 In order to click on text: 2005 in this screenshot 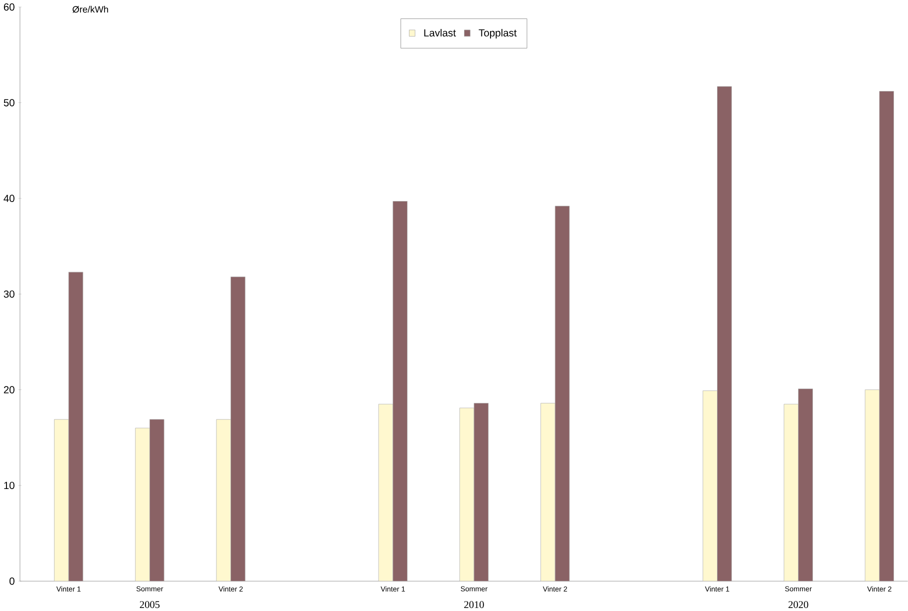, I will do `click(150, 604)`.